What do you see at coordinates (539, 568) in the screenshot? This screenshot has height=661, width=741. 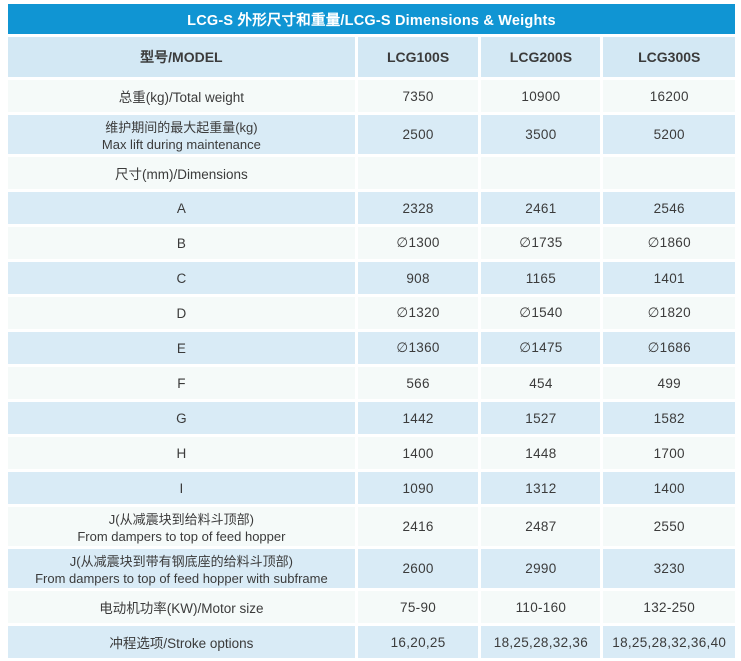 I see `value-cell: 2990` at bounding box center [539, 568].